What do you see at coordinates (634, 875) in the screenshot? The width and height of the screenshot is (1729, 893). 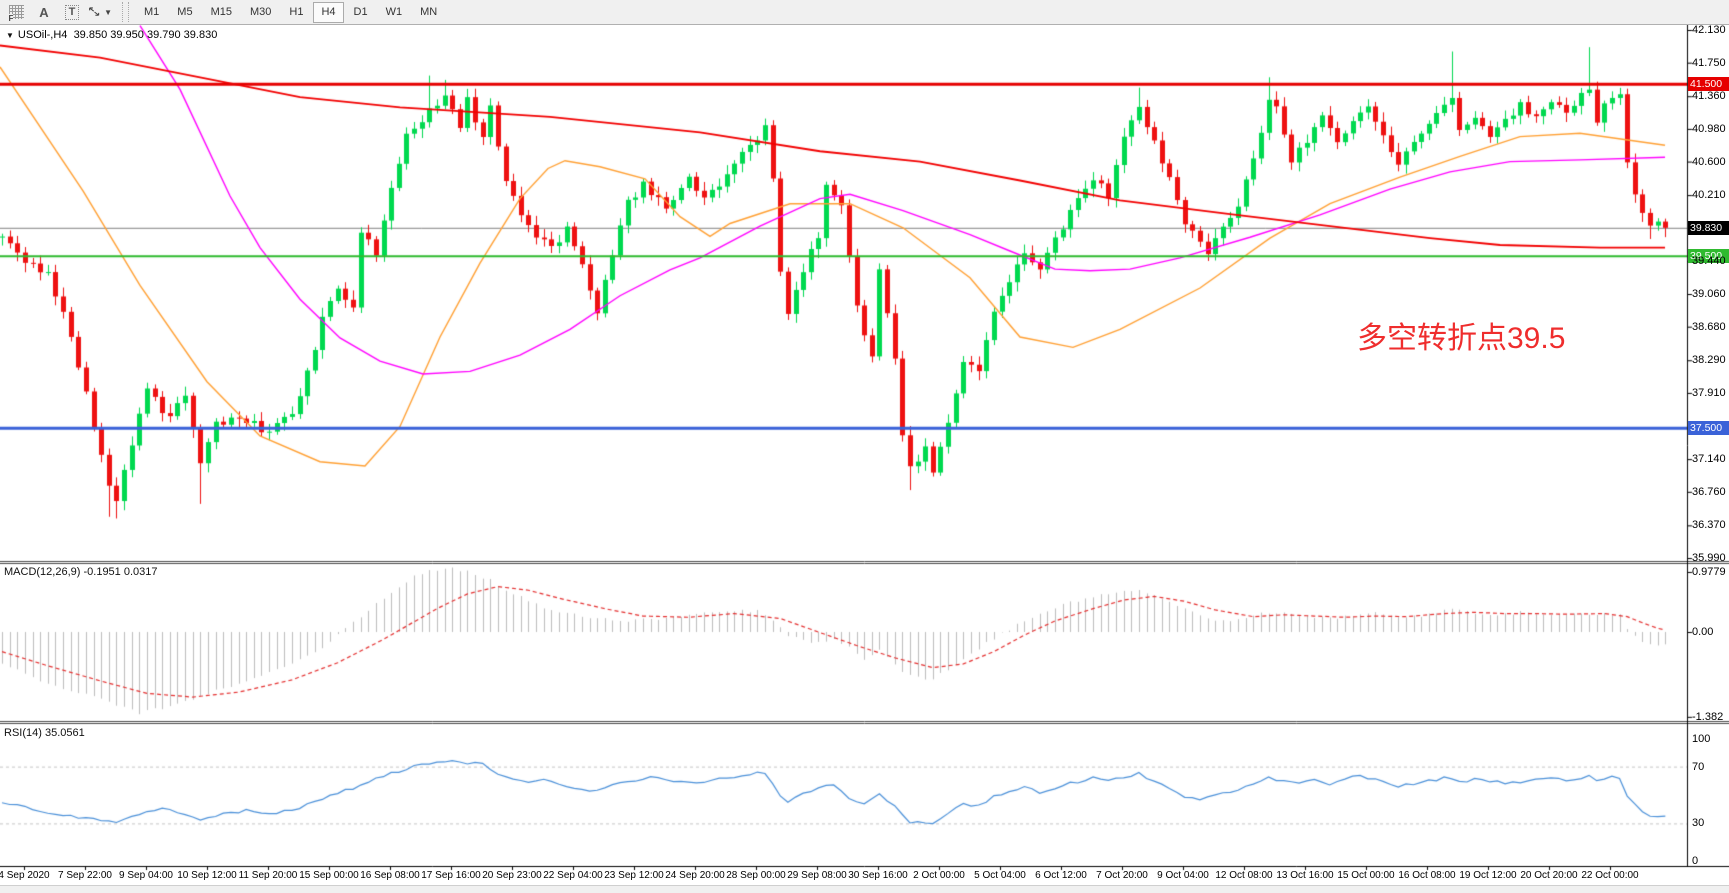 I see `time-axis-label: 23 Sep 12:00` at bounding box center [634, 875].